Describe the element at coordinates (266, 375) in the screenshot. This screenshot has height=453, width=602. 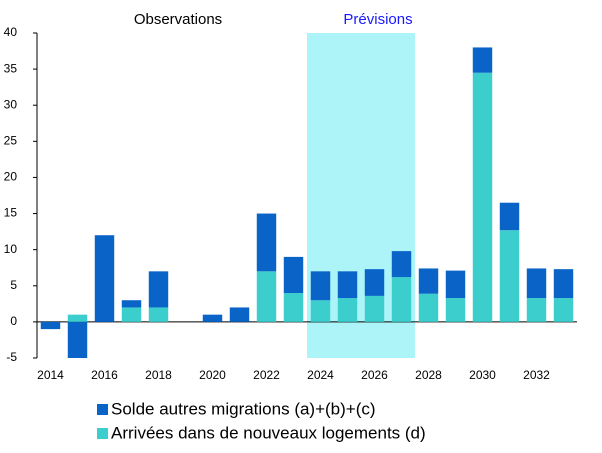
I see `x-tick-label: 2022` at that location.